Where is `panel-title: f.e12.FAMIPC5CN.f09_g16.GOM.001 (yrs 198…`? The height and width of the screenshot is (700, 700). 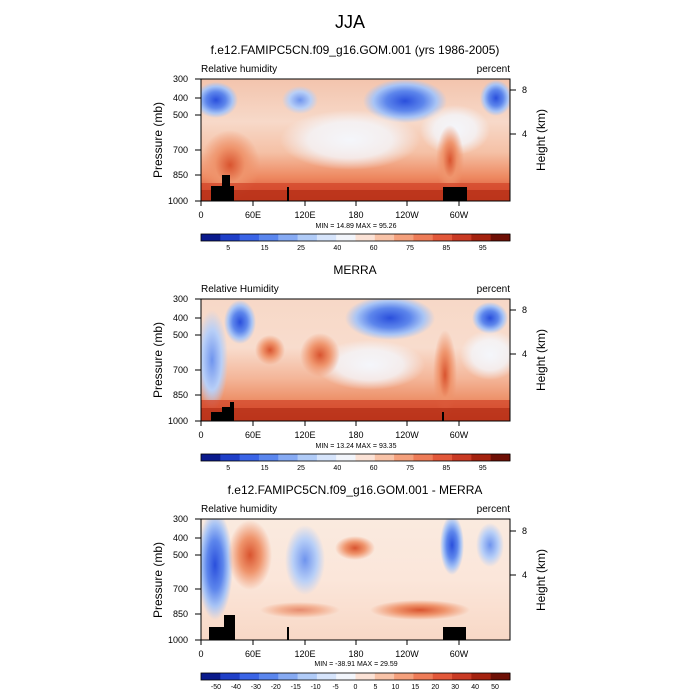 panel-title: f.e12.FAMIPC5CN.f09_g16.GOM.001 (yrs 198… is located at coordinates (355, 50).